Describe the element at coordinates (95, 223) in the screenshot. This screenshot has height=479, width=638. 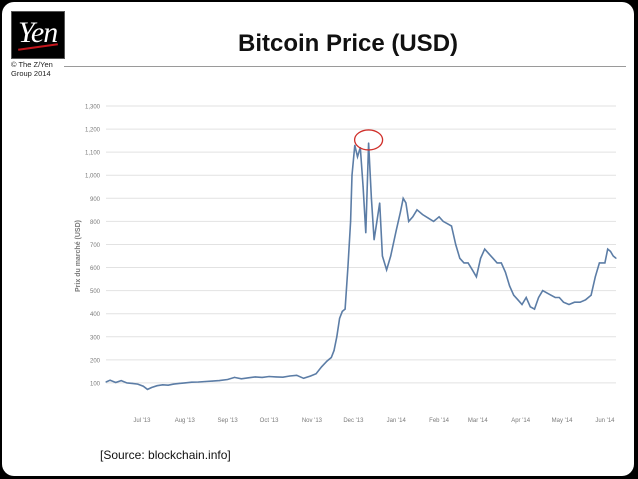
I see `y-tick-label: 800` at that location.